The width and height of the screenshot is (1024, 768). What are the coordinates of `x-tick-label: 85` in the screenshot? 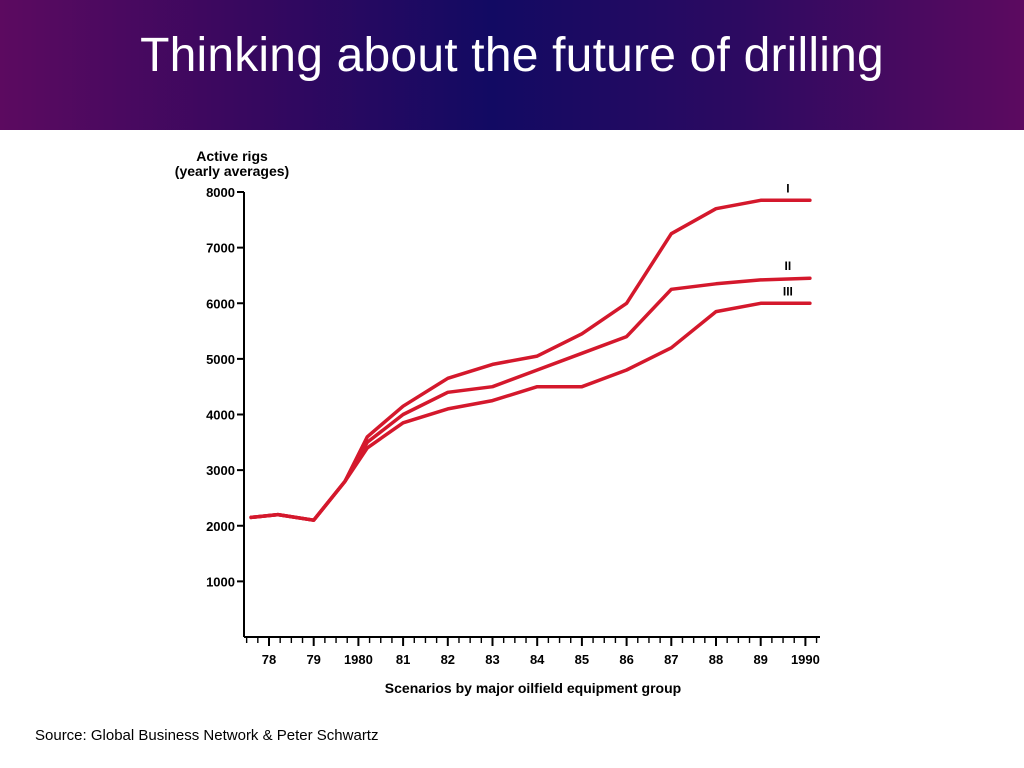 It's located at (582, 659).